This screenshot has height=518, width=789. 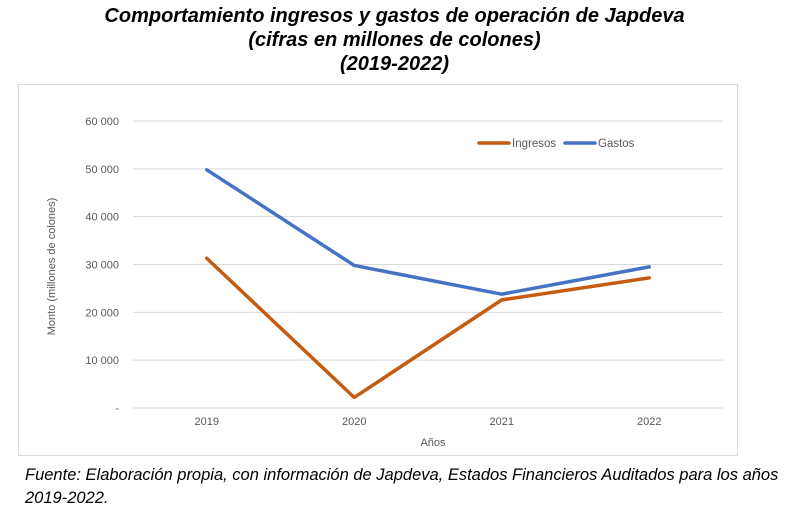 What do you see at coordinates (102, 361) in the screenshot?
I see `y-tick-label: 10 000` at bounding box center [102, 361].